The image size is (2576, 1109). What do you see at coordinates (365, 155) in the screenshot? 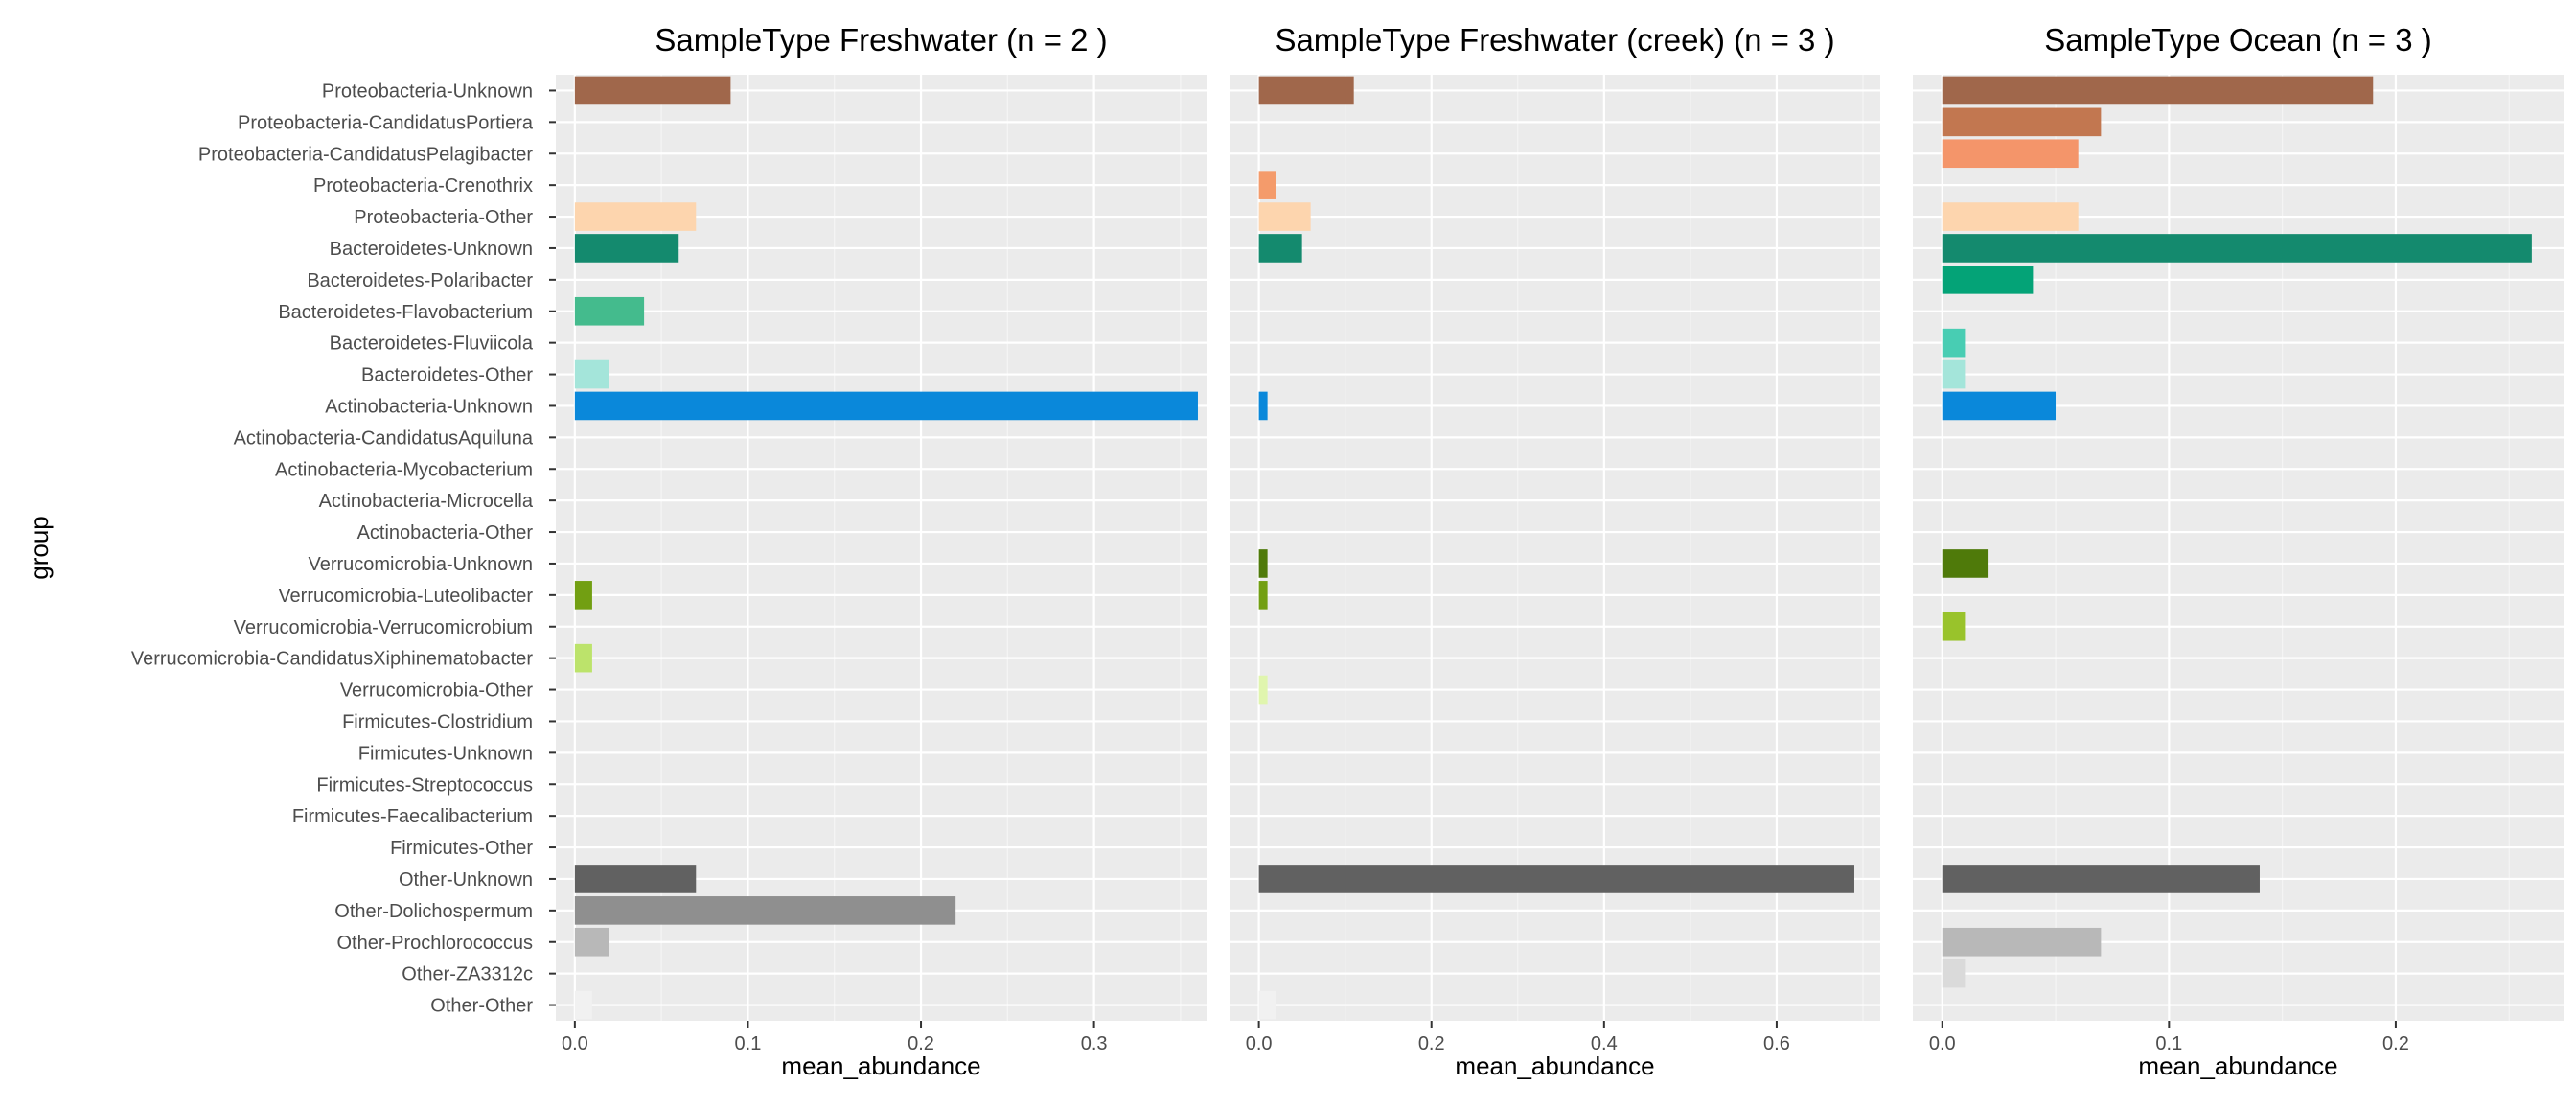
I see `y-tick-label: Proteobacteria-CandidatusPelagibacter` at bounding box center [365, 155].